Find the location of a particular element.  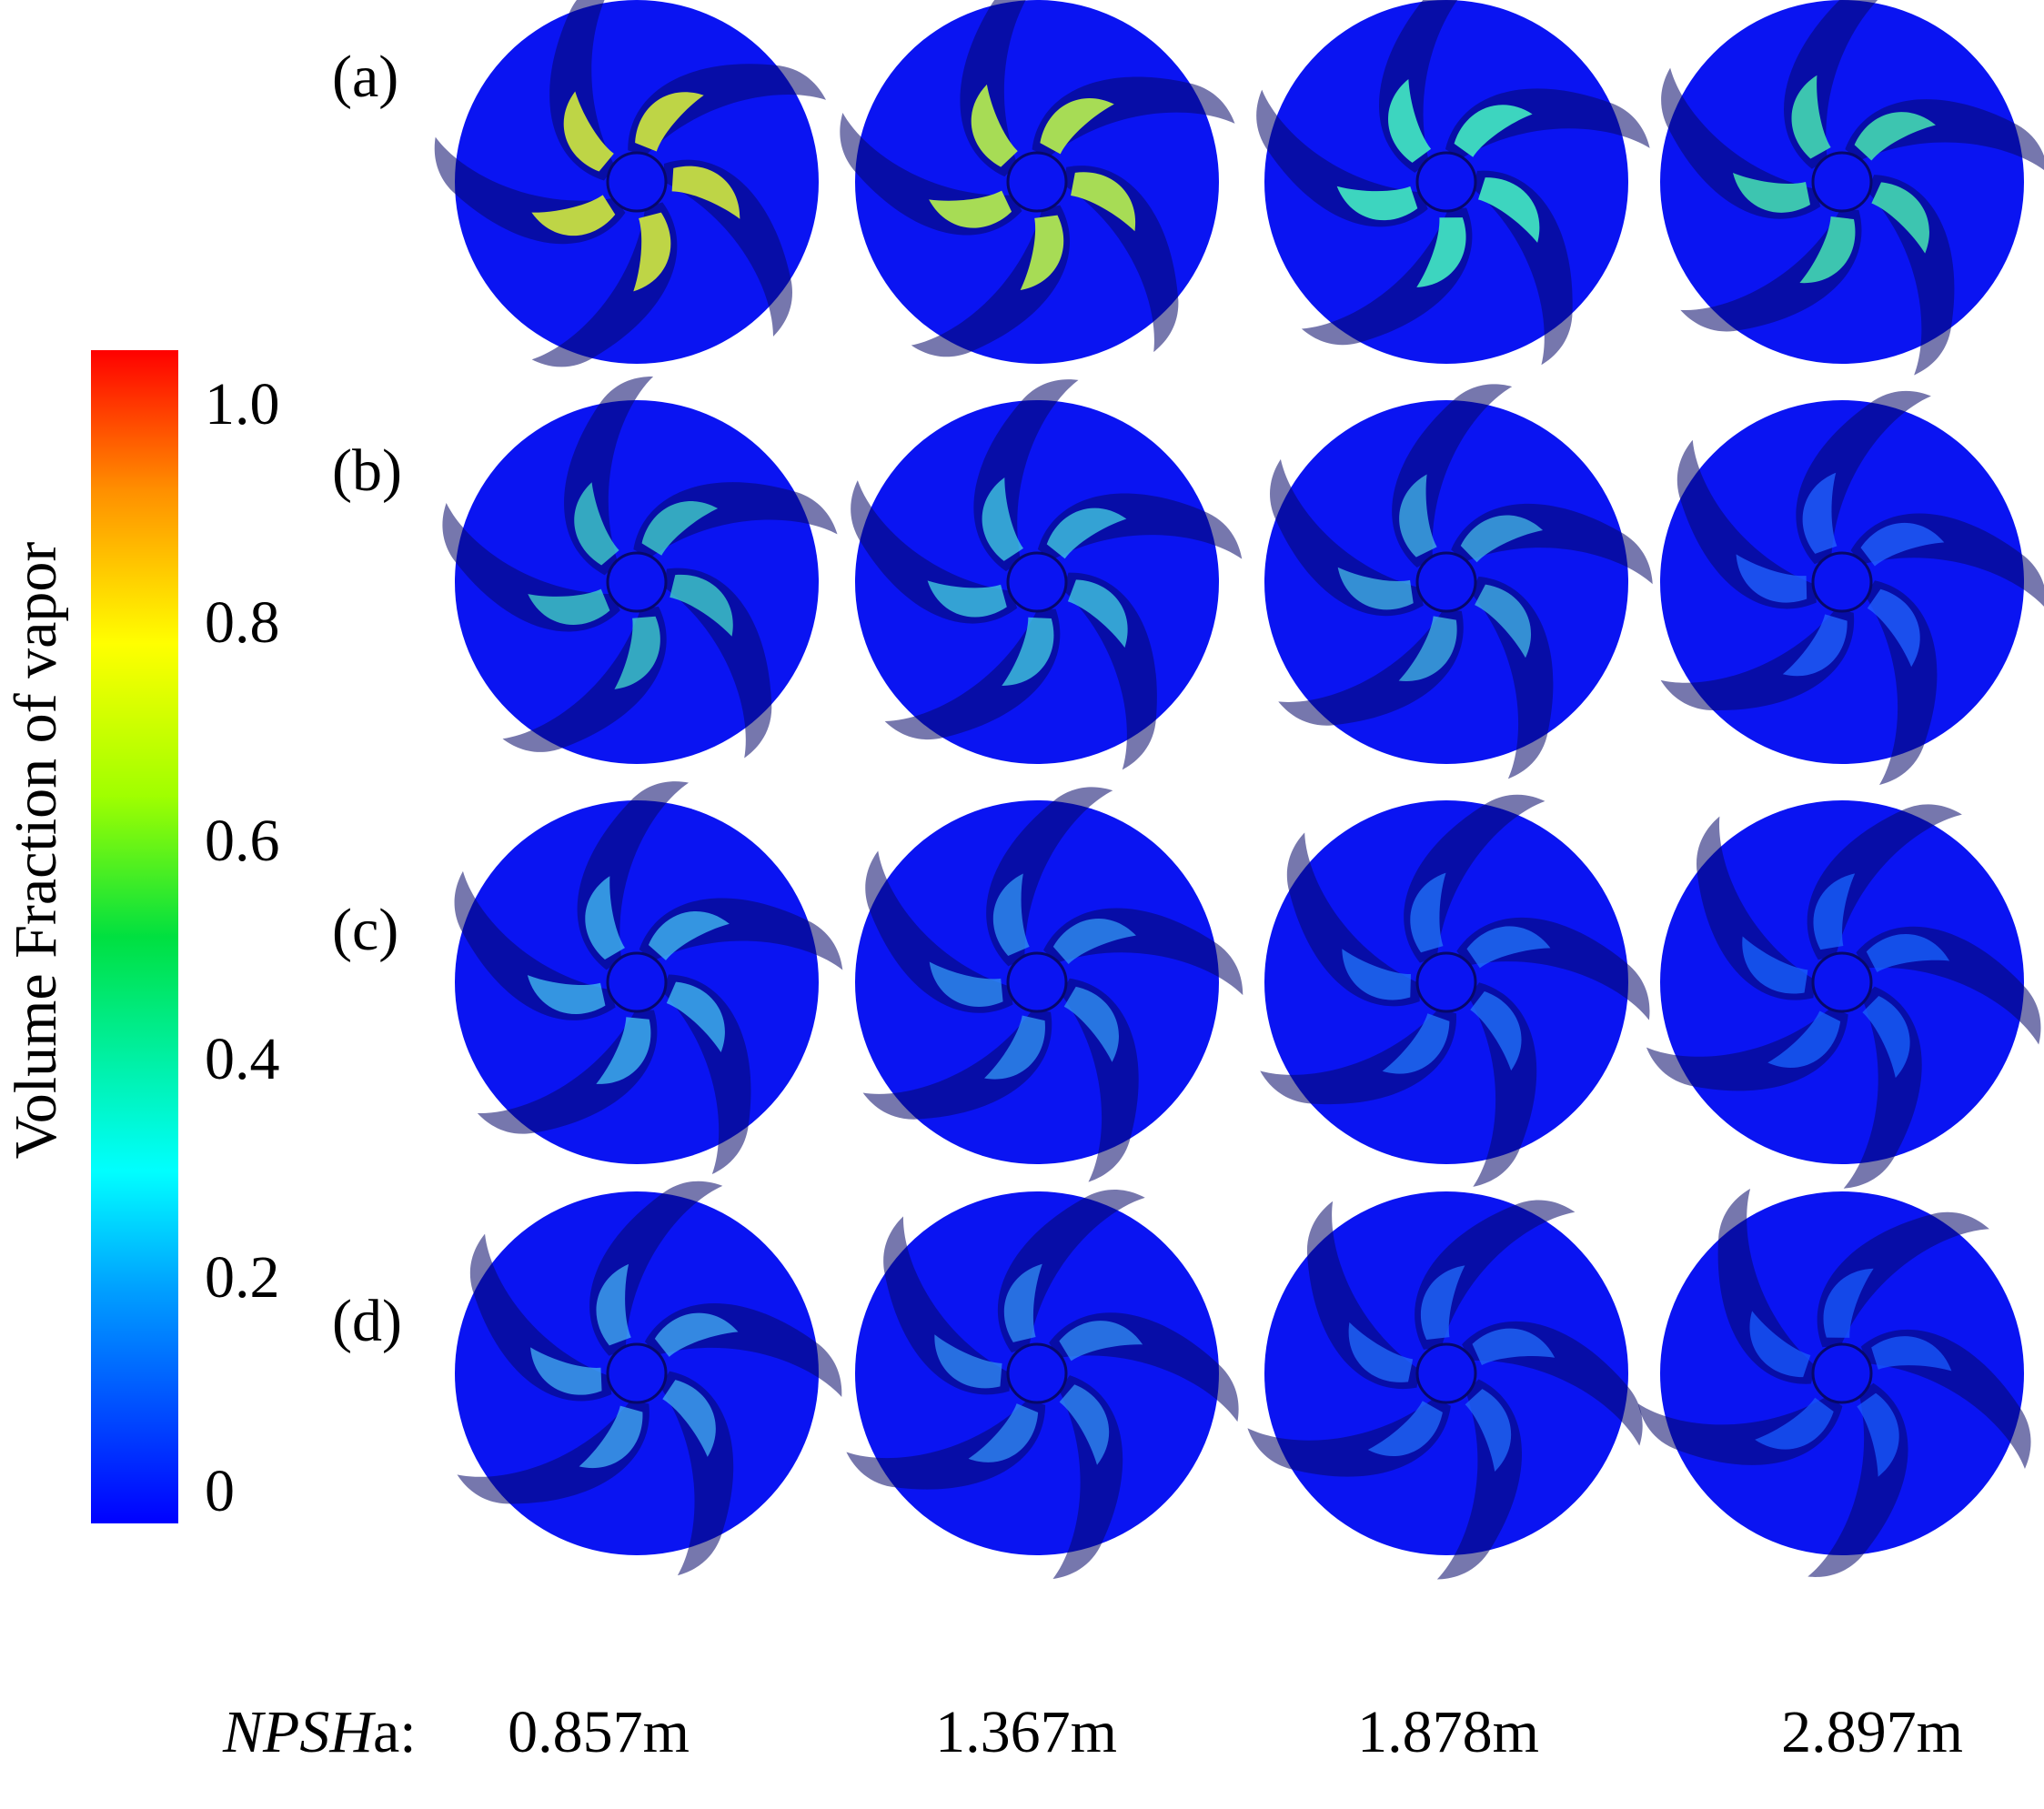

row-label-c: (c) is located at coordinates (365, 930).